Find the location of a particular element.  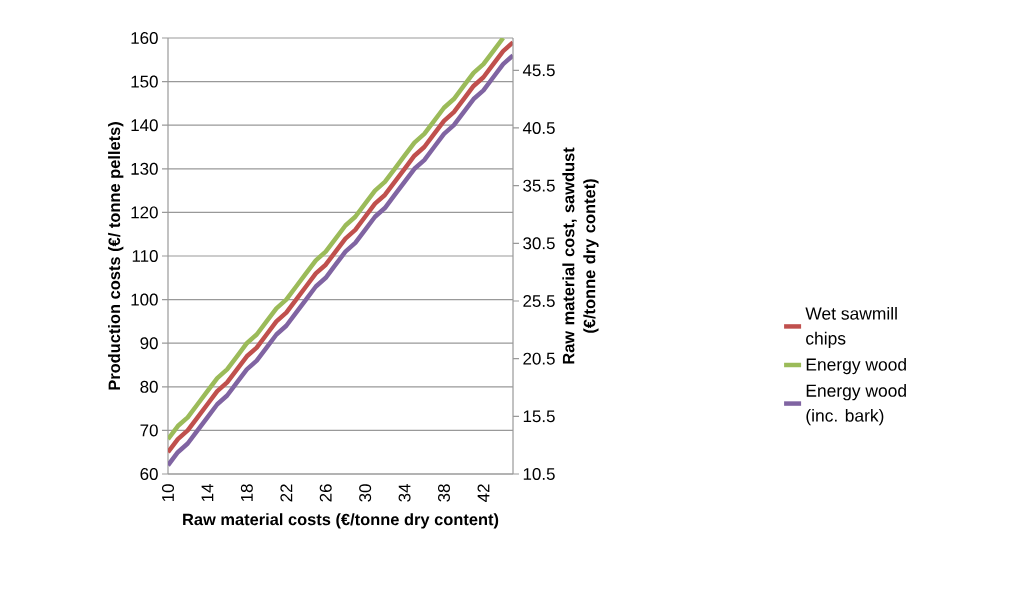

y2-tick-label: 30.5 is located at coordinates (539, 243).